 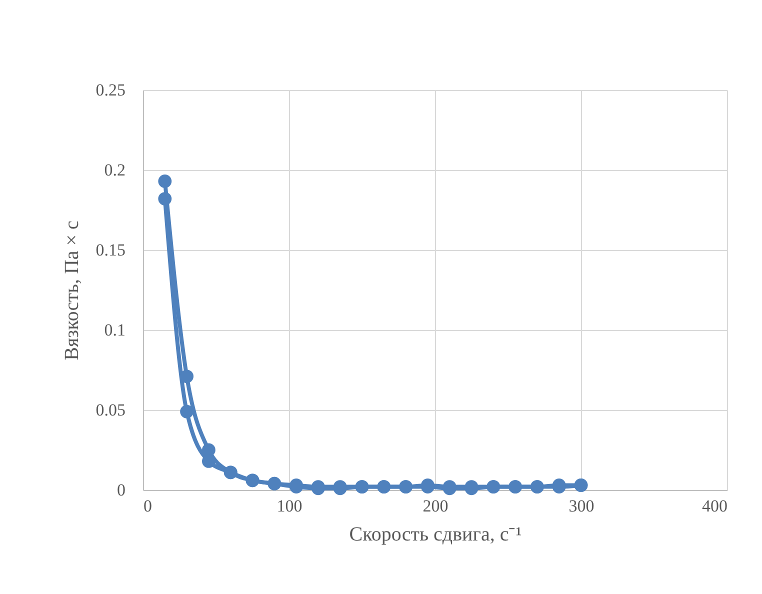 I want to click on x-tick-label: 300, so click(x=581, y=506).